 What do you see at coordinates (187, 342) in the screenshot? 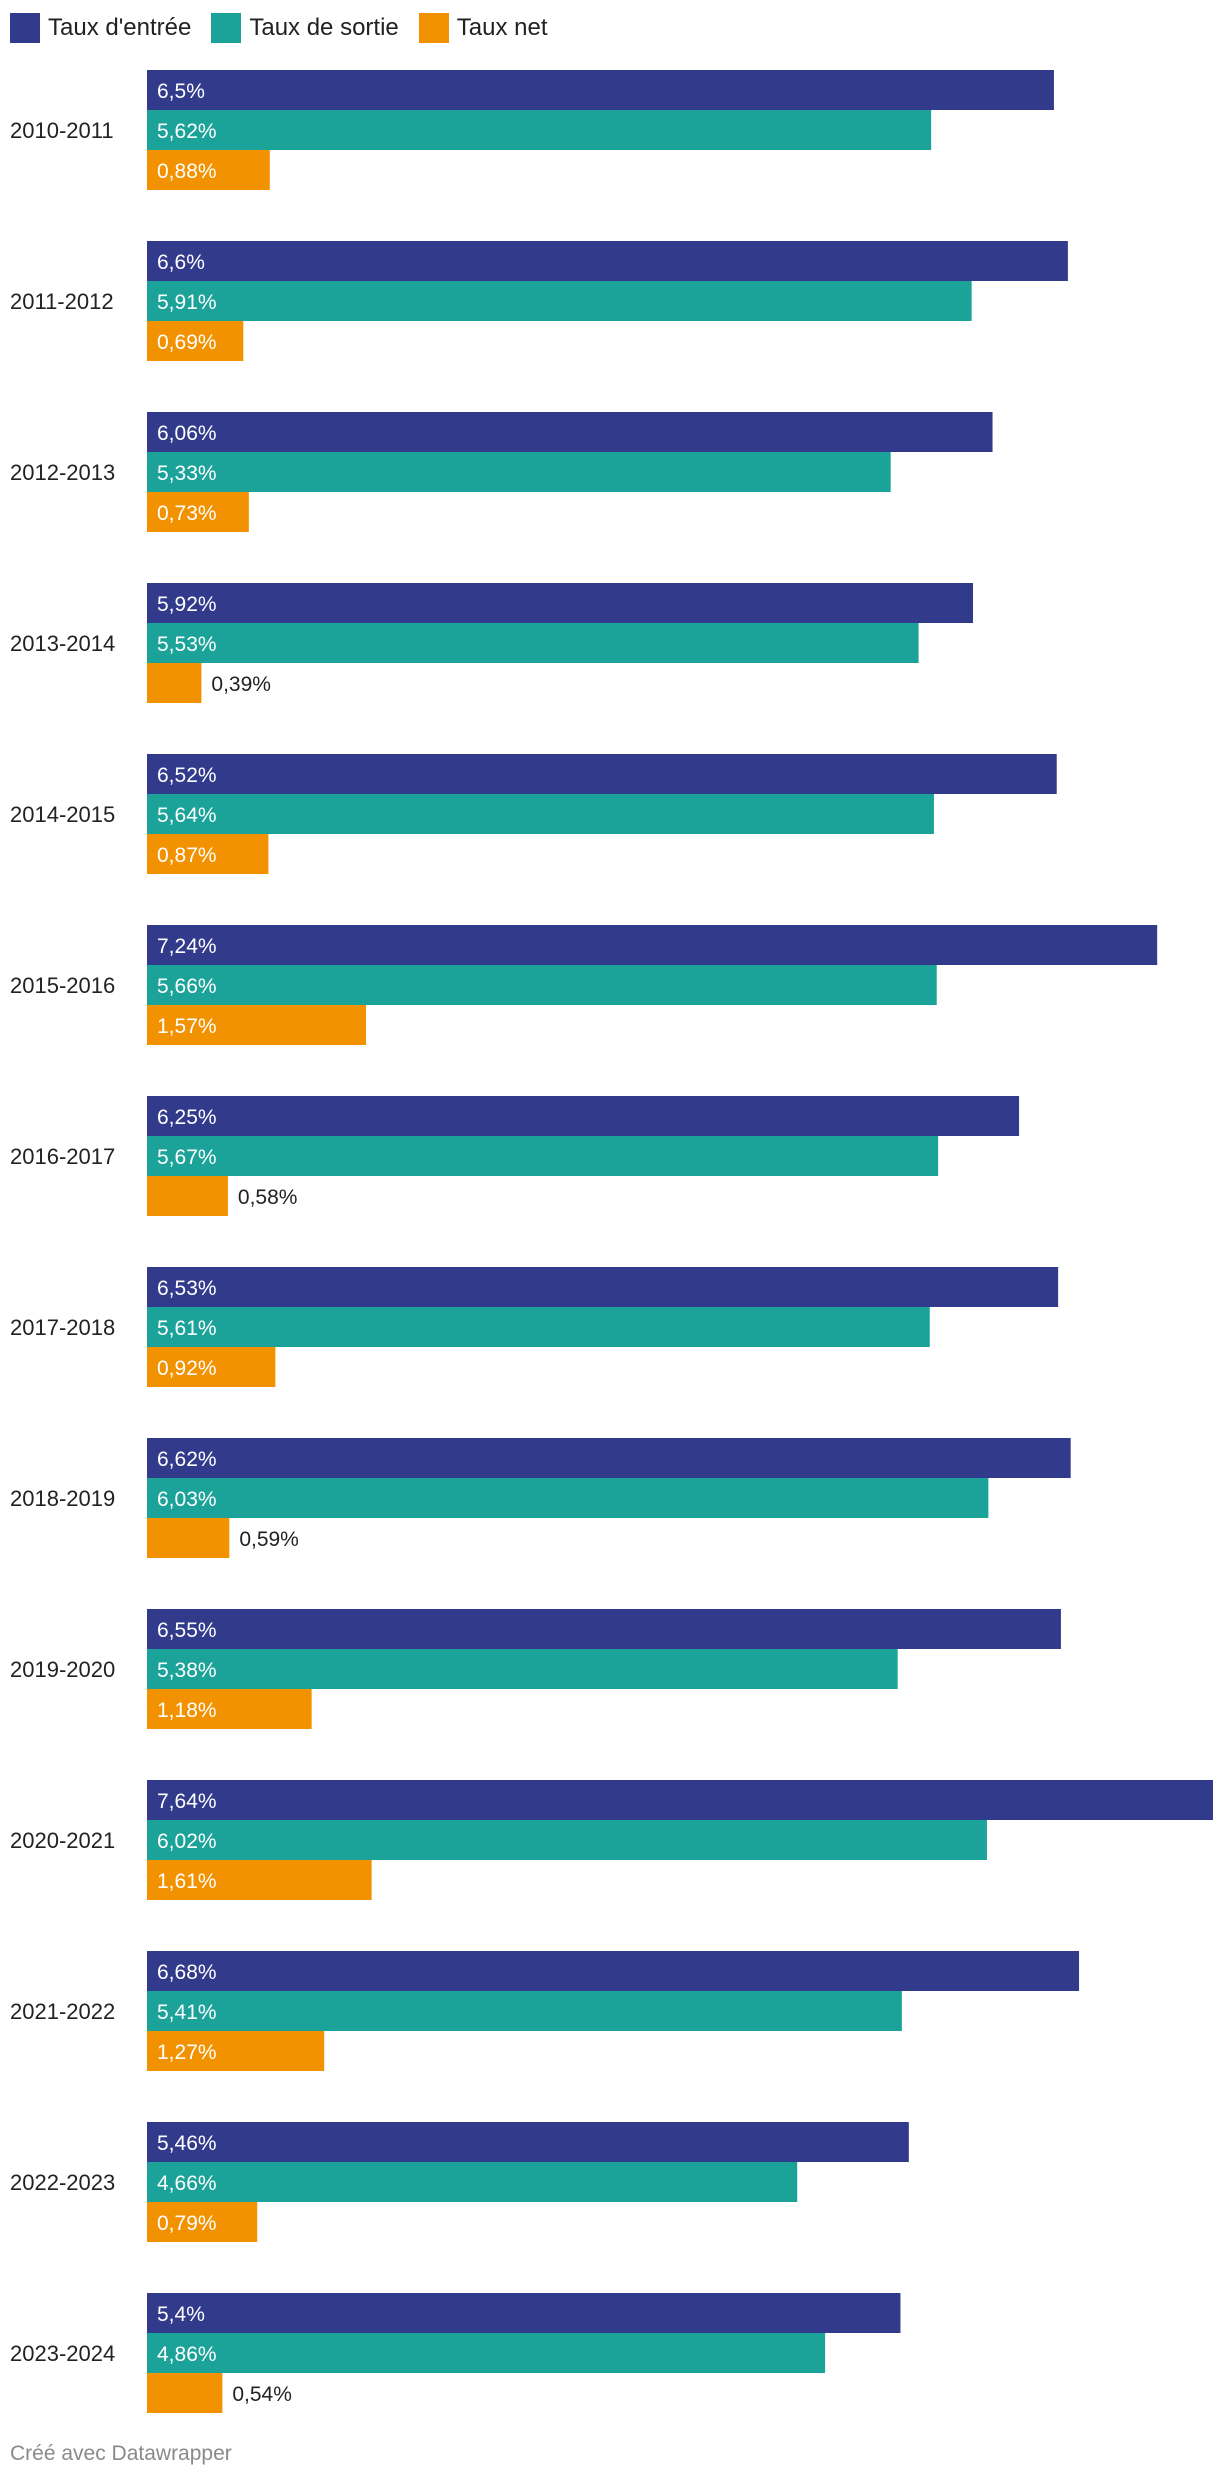
I see `data-label: 0,69%` at bounding box center [187, 342].